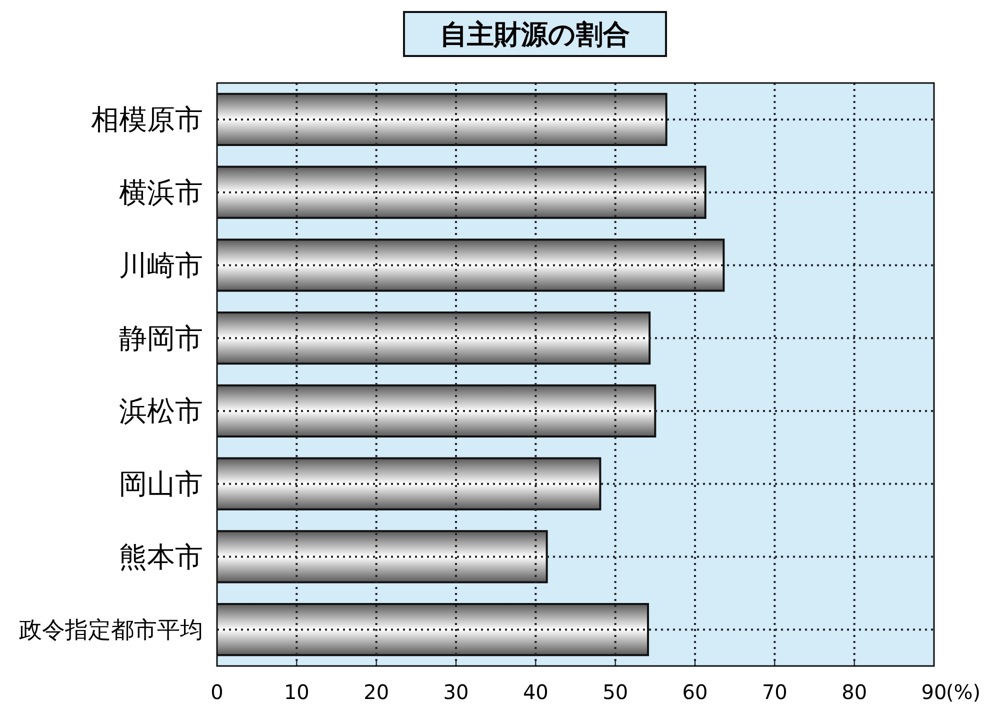 This screenshot has width=1000, height=711. I want to click on x-tick-label: 20, so click(377, 692).